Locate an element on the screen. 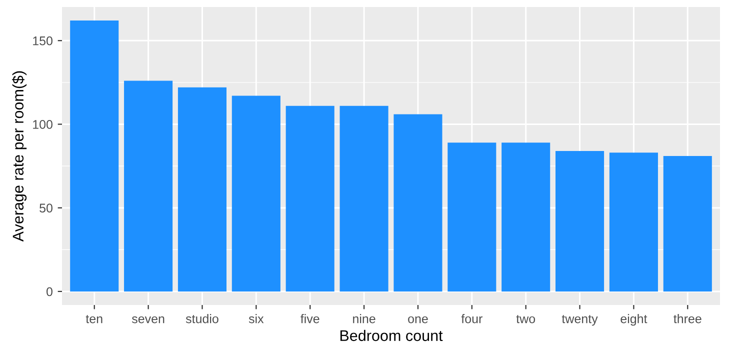 The image size is (735, 356). y-tick-label: 150 is located at coordinates (42, 41).